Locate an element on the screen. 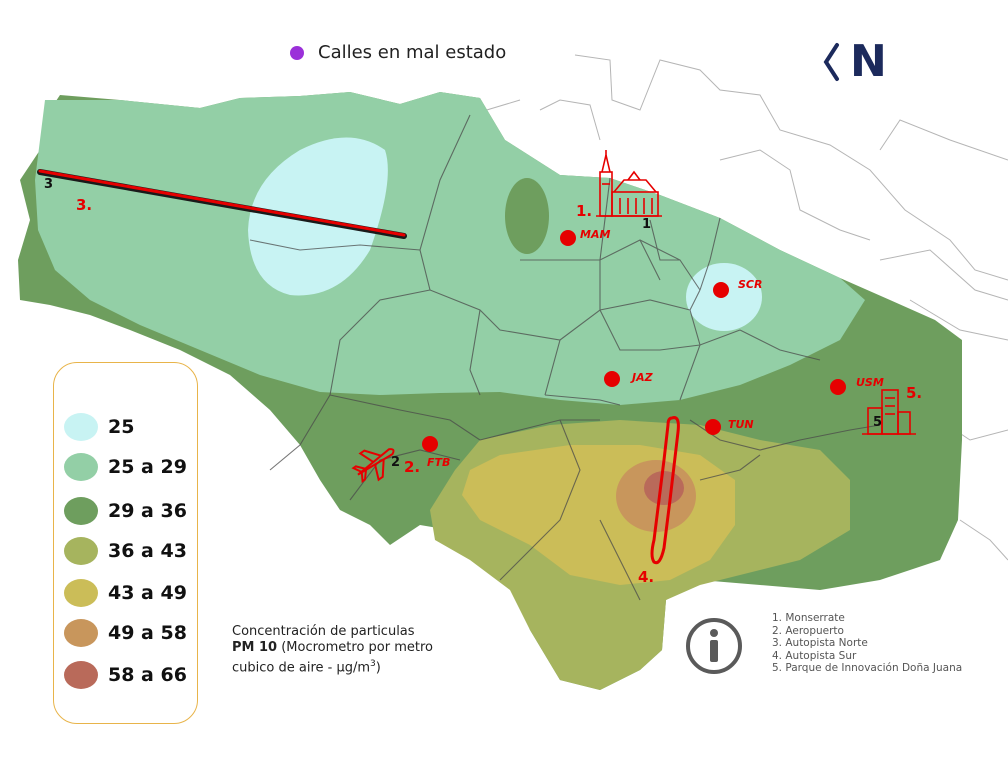 This screenshot has height=768, width=1008. station-usm: USM is located at coordinates (857, 385).